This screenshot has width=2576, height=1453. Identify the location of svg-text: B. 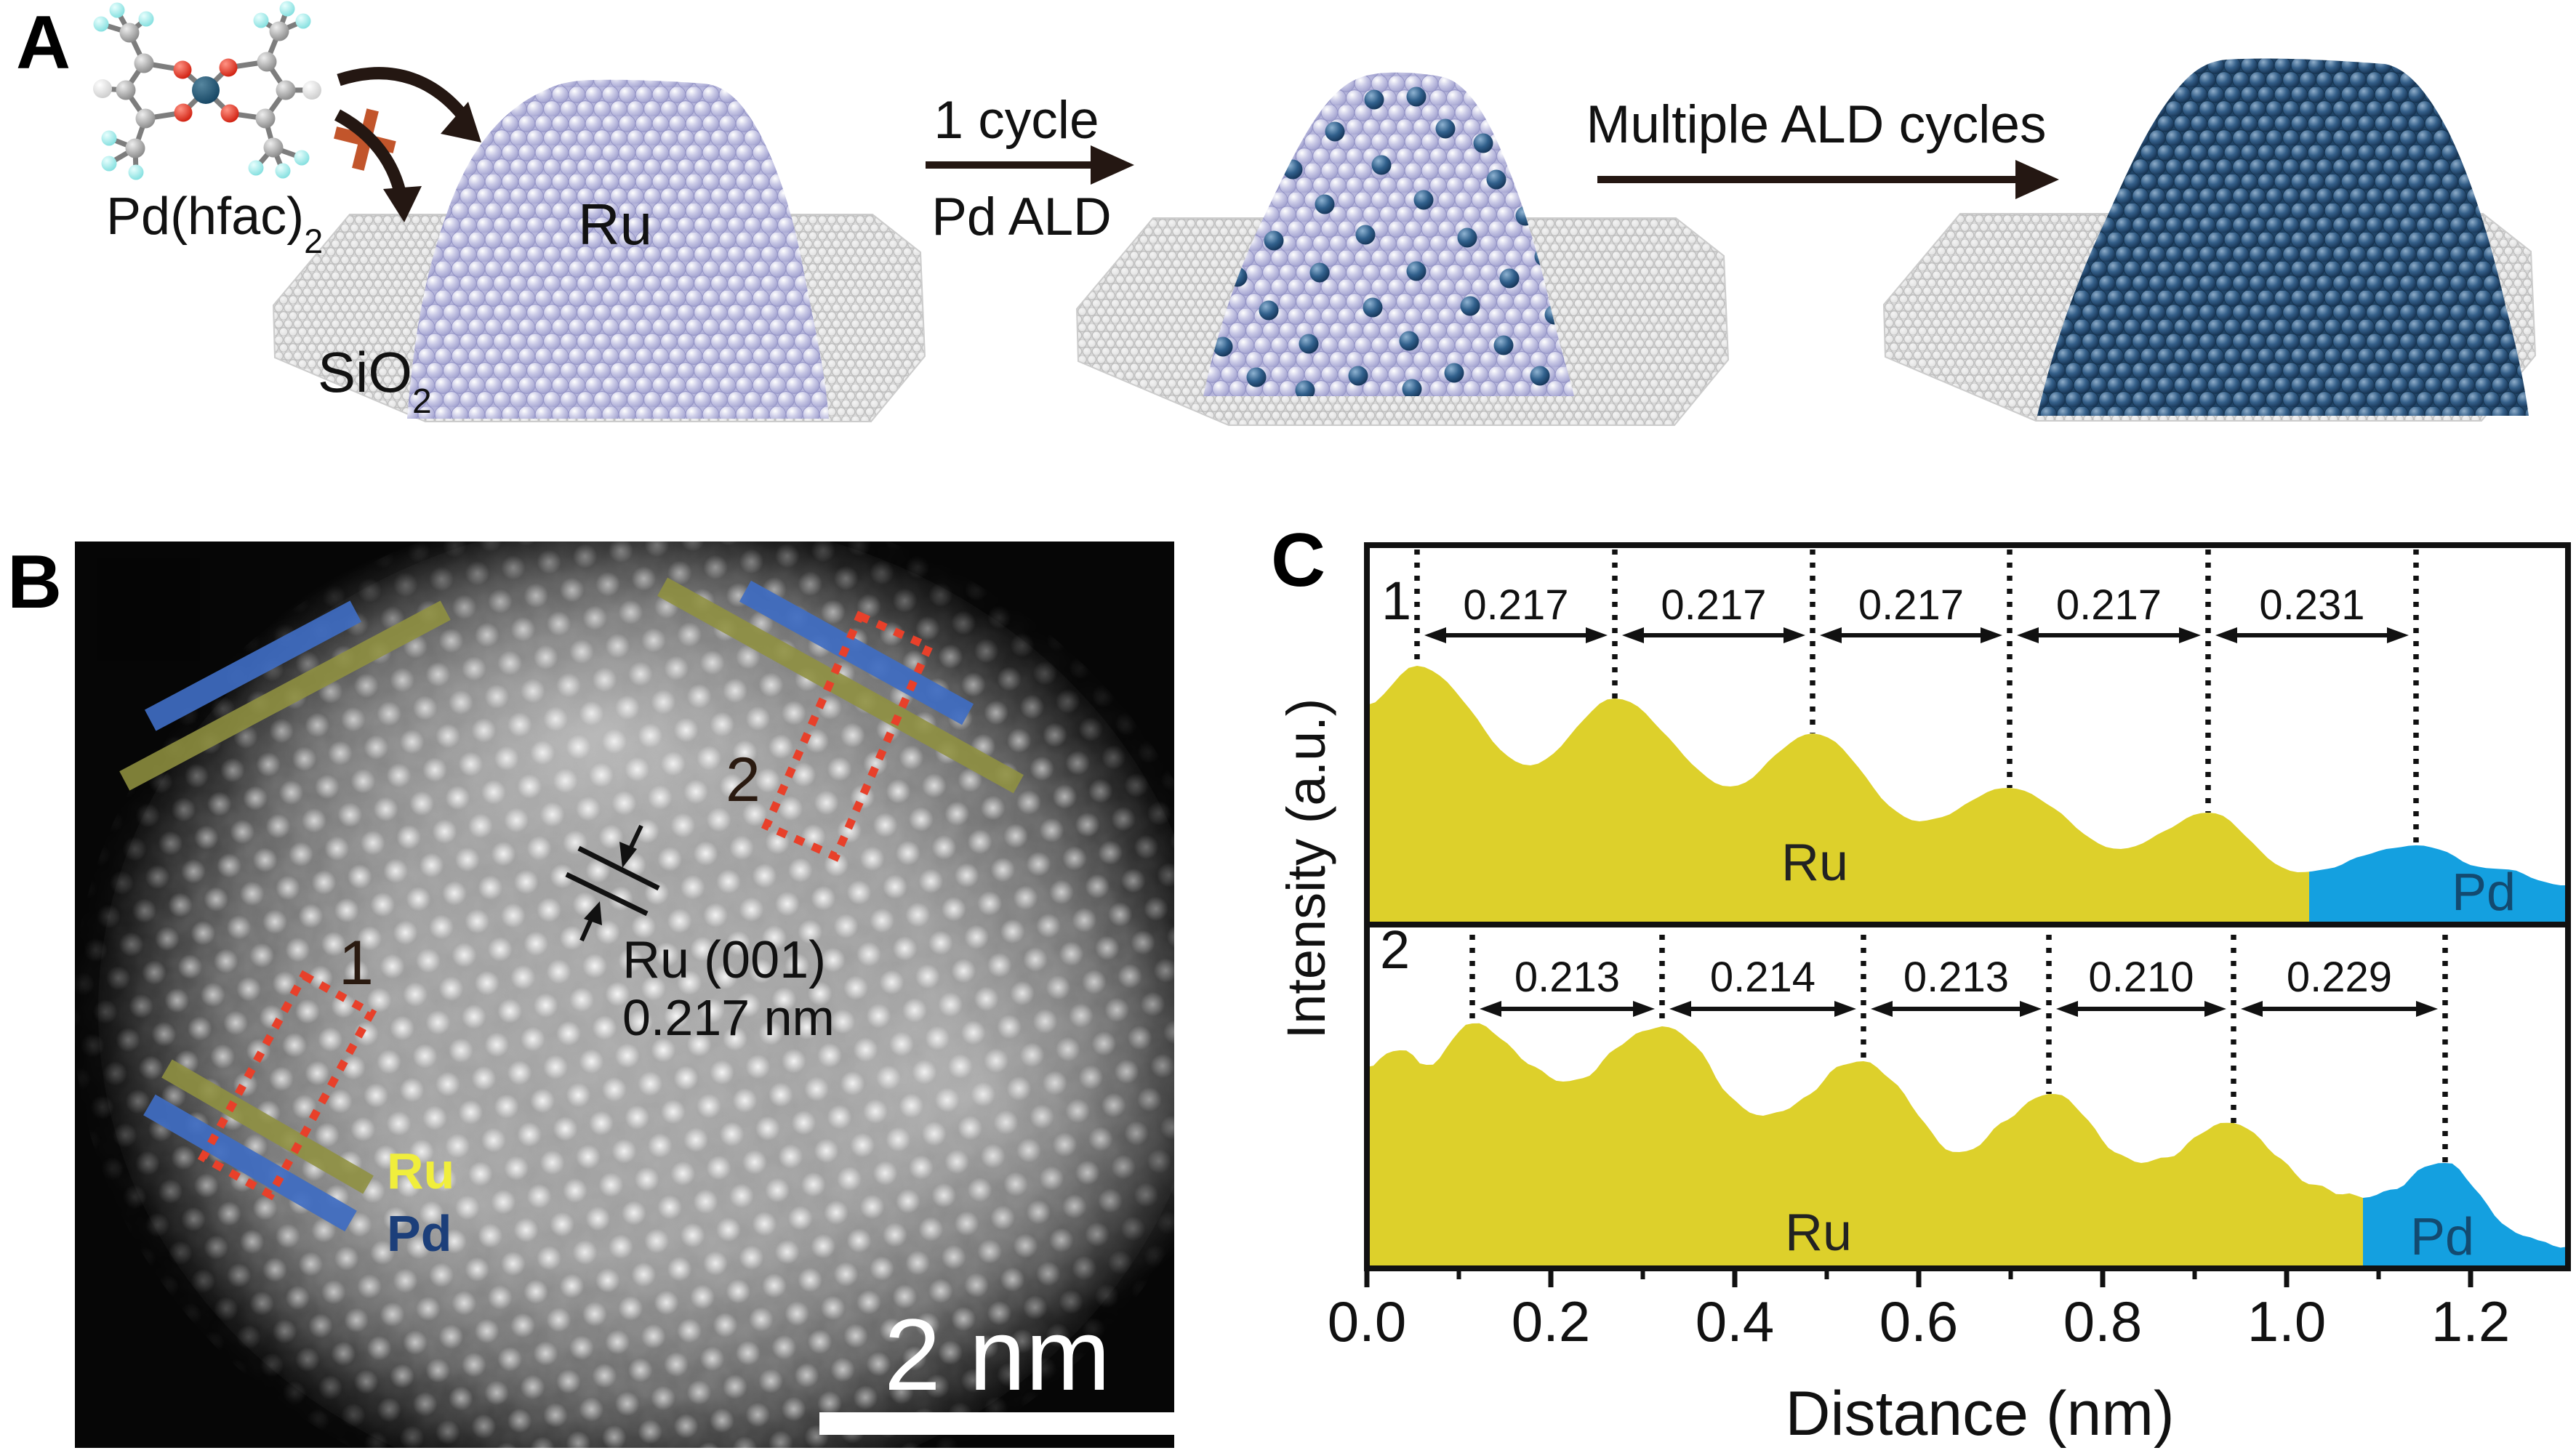
(34, 582).